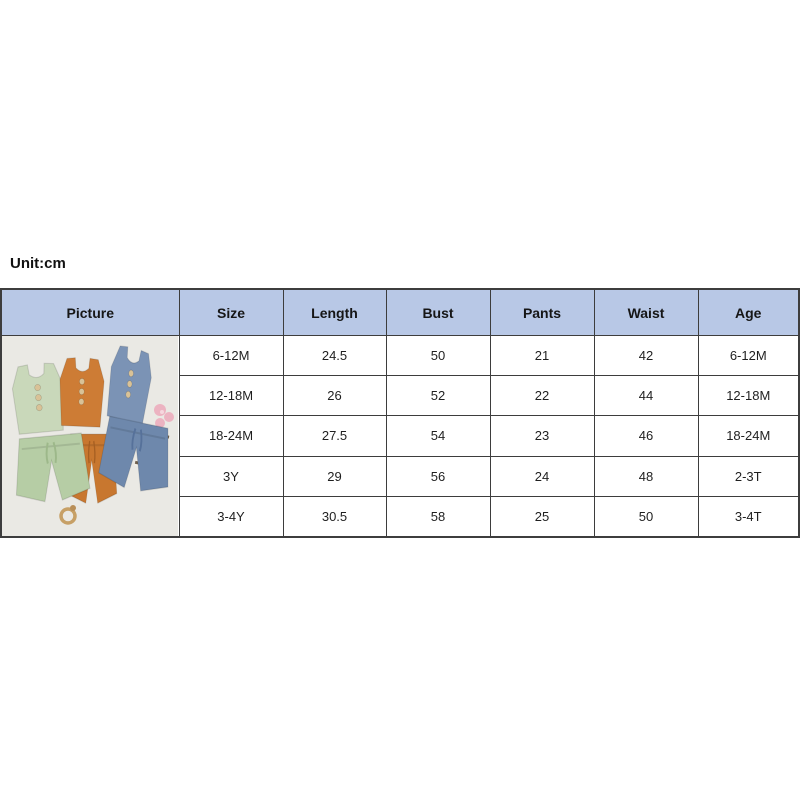 Image resolution: width=800 pixels, height=800 pixels. I want to click on cell-age-row-0: 6-12M, so click(748, 355).